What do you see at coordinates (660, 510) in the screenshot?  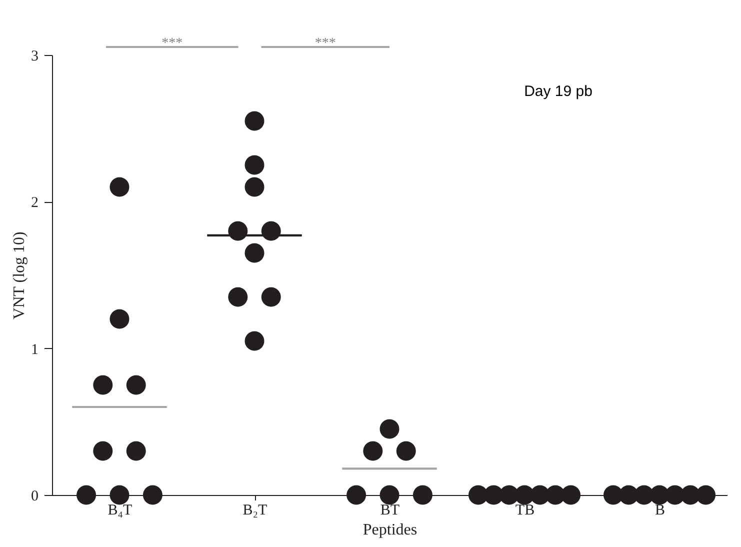 I see `x-tick-label: B` at bounding box center [660, 510].